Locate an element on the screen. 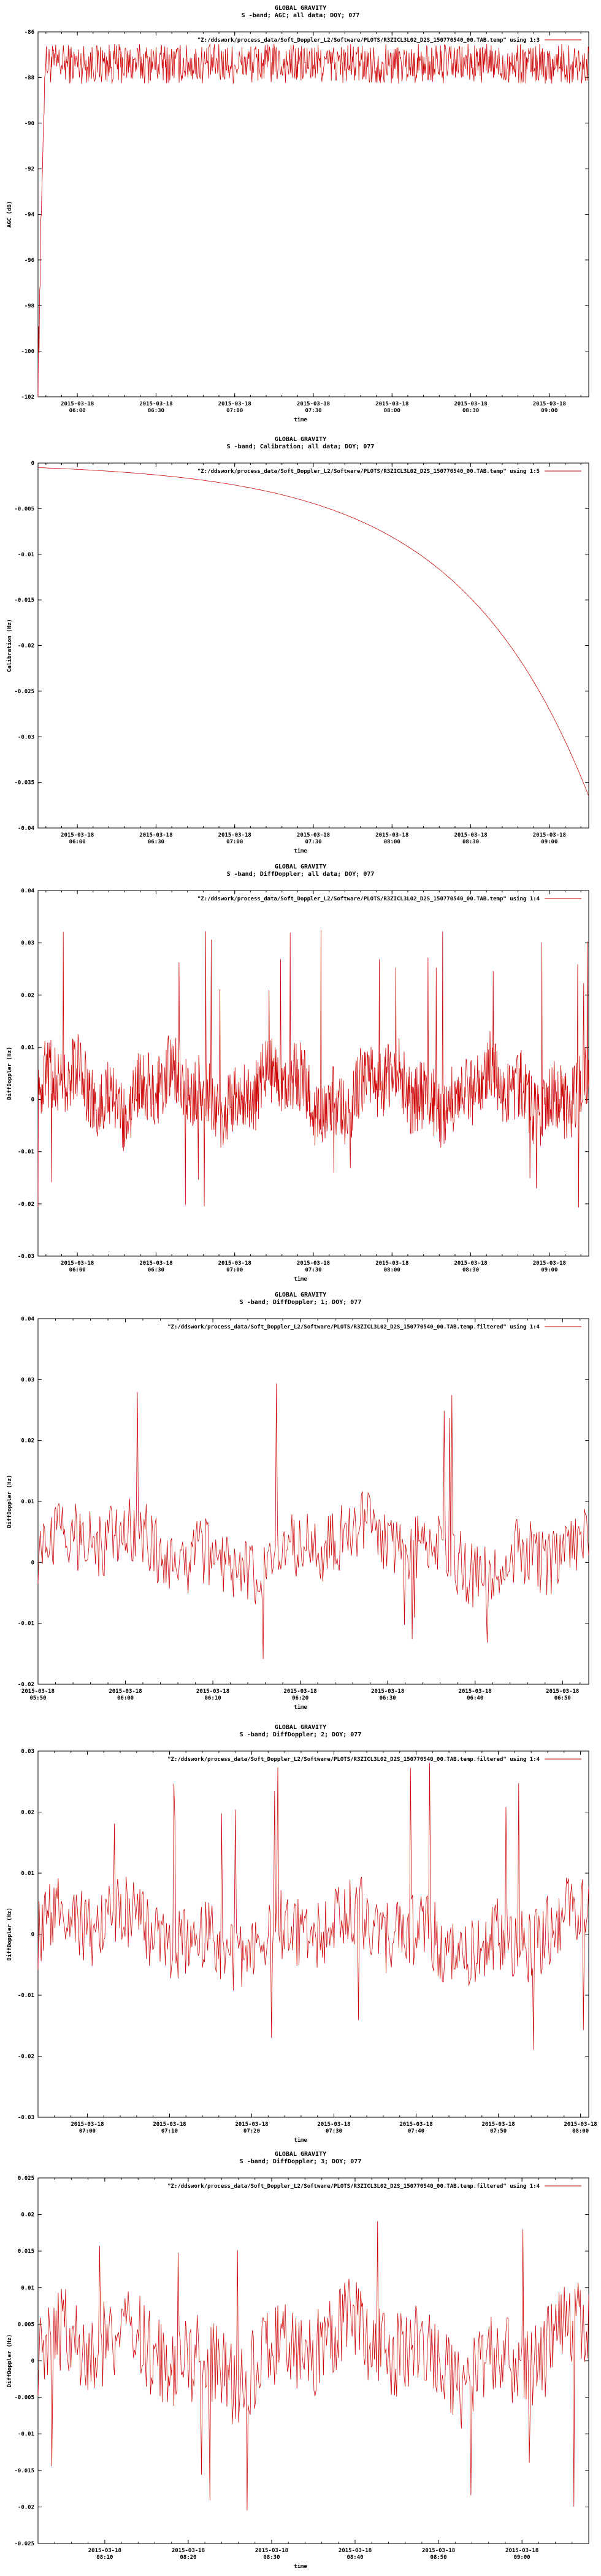  chart-subtitle: S -band; DiffDoppler; 3; DOY; 077 is located at coordinates (301, 2161).